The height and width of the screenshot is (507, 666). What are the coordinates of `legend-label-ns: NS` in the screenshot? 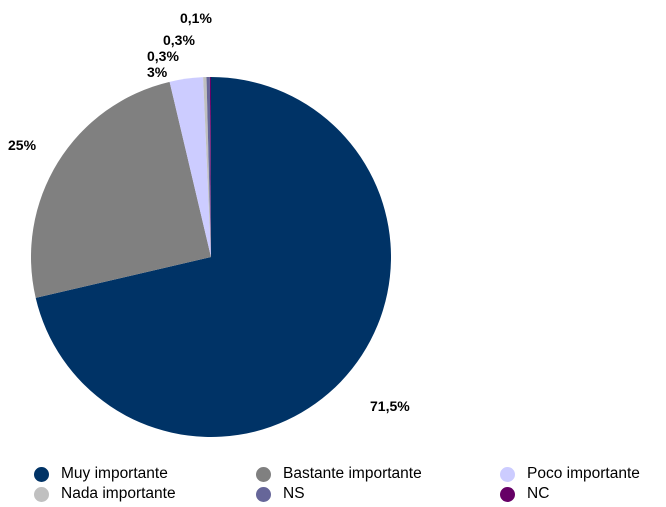 It's located at (294, 493).